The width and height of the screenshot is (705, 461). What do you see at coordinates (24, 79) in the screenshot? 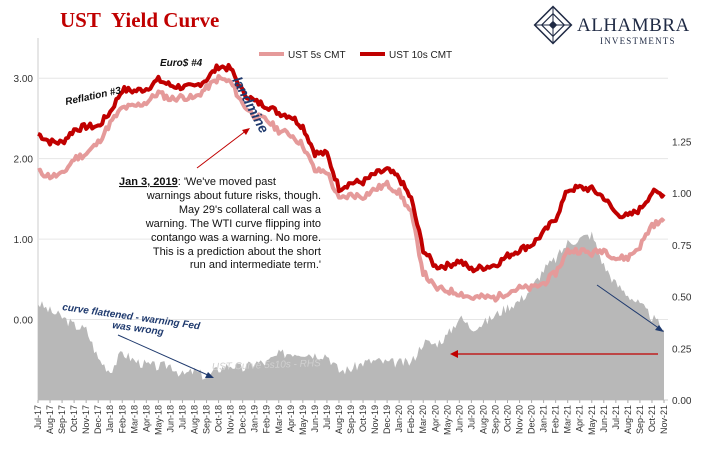
I see `left-tick-label: 3.00` at bounding box center [24, 79].